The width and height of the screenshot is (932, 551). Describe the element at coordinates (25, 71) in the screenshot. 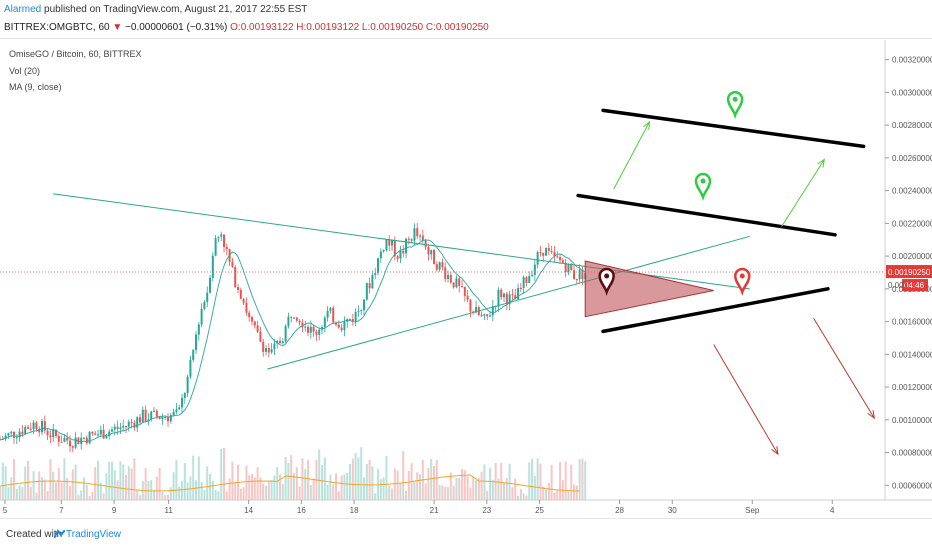

I see `volume-indicator-label: Vol (20)` at that location.